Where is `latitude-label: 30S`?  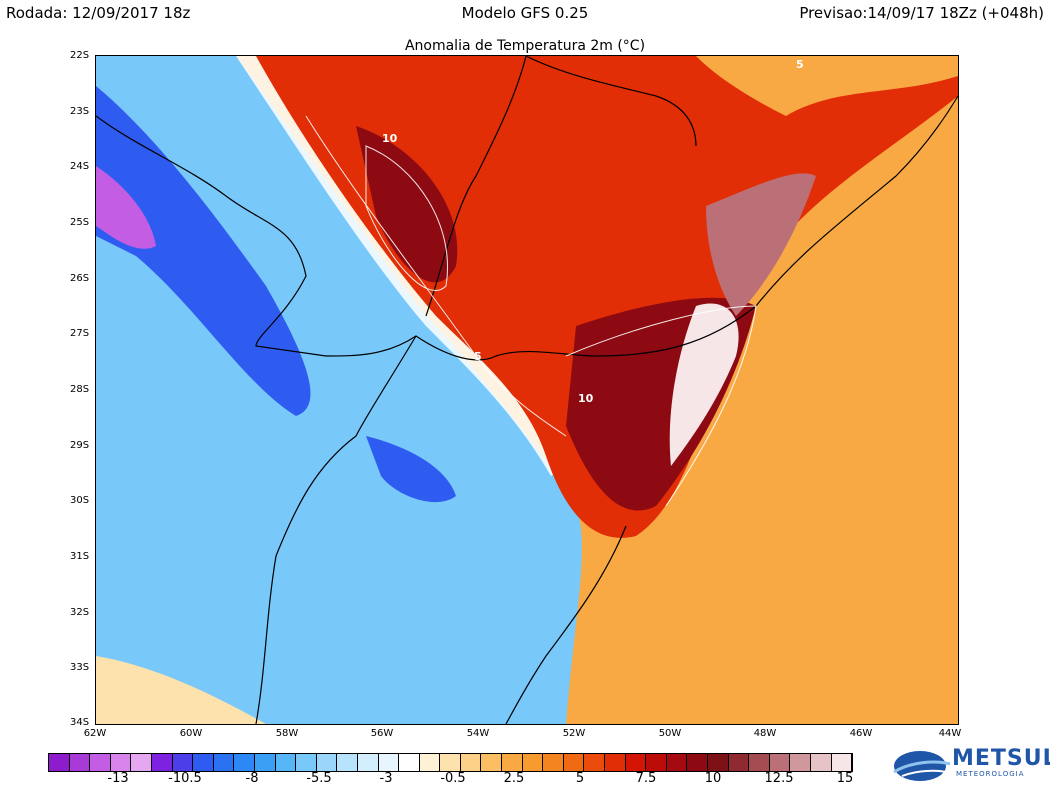
latitude-label: 30S is located at coordinates (80, 500).